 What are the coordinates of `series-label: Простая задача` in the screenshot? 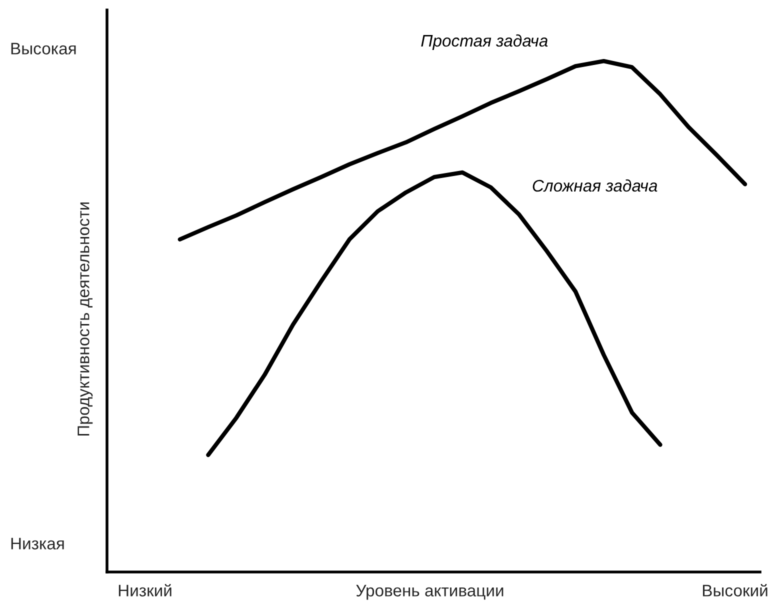 It's located at (484, 42).